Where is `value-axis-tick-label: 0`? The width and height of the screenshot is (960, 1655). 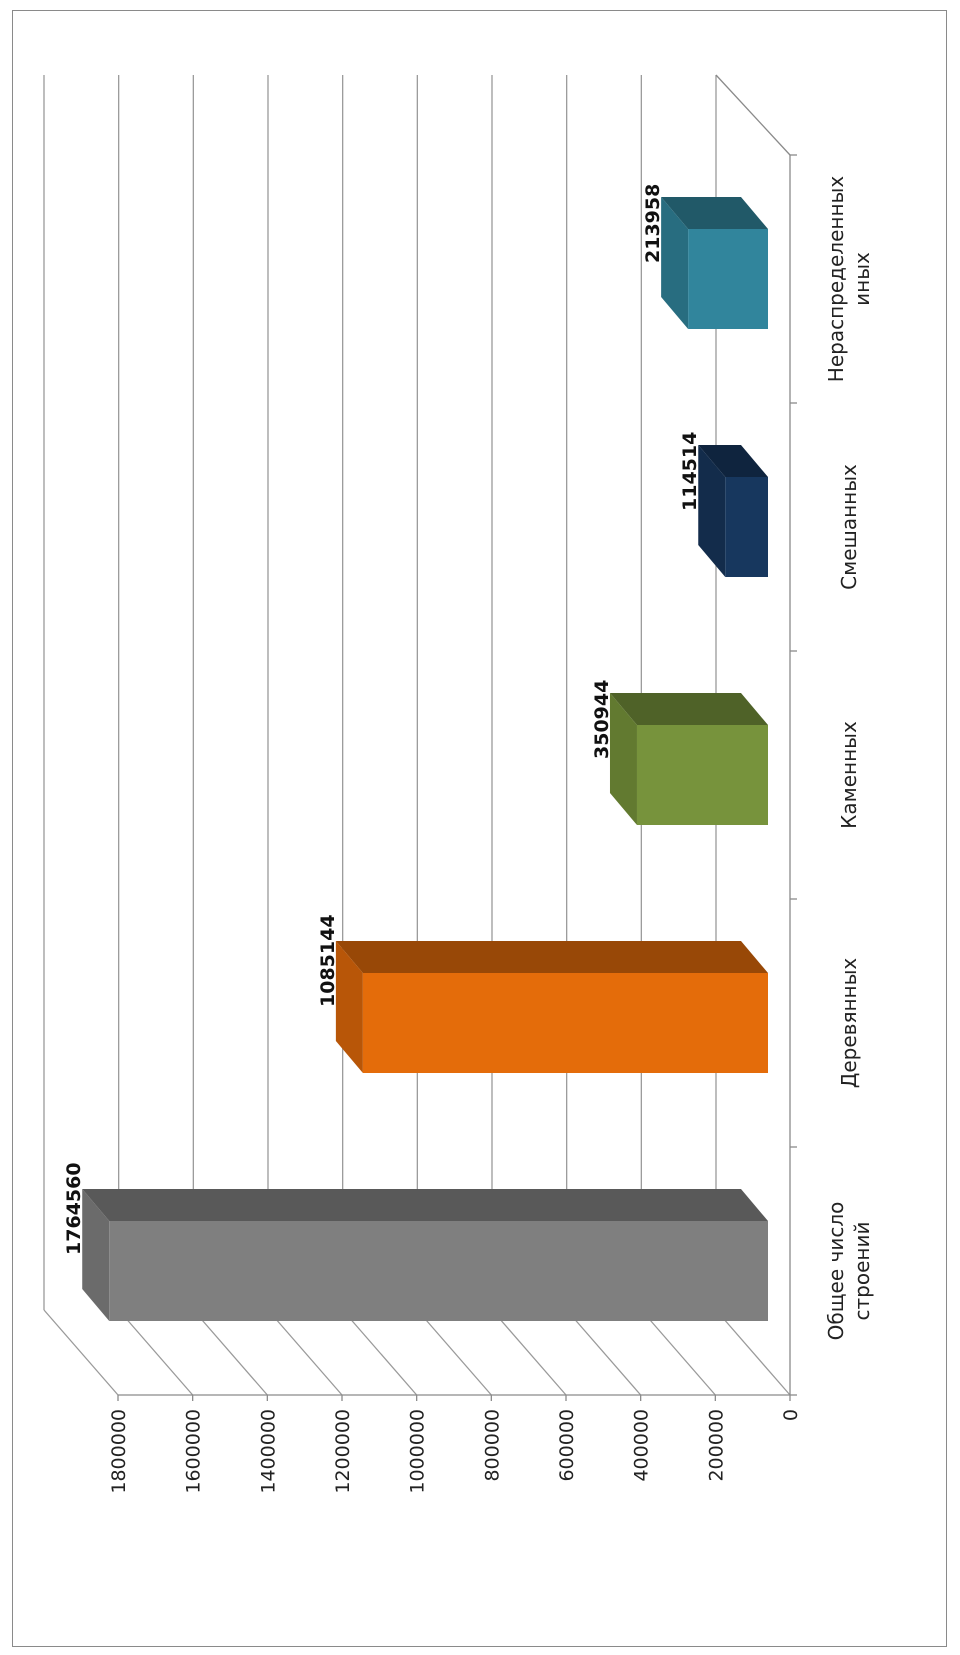 value-axis-tick-label: 0 is located at coordinates (791, 1415).